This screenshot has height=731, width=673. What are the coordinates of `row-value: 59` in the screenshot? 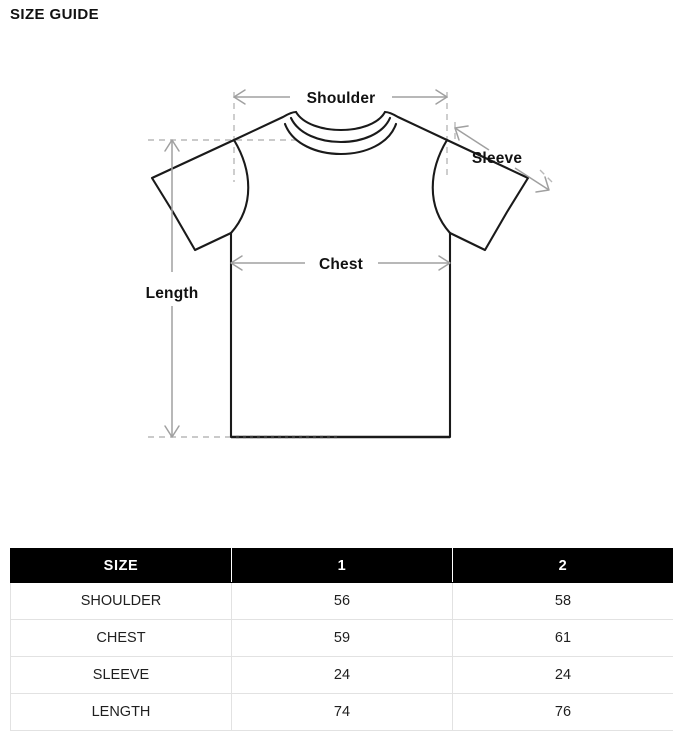 It's located at (342, 638).